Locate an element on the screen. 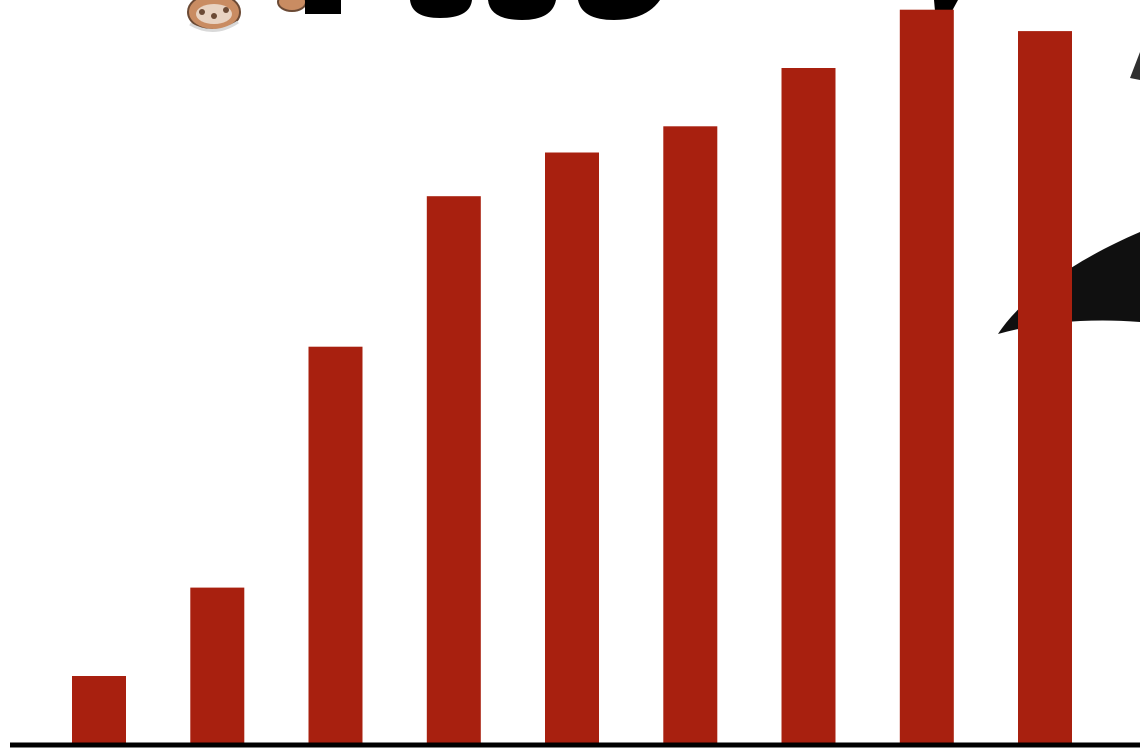 This screenshot has width=1140, height=750. arrow-tip-shape is located at coordinates (1135, 66).